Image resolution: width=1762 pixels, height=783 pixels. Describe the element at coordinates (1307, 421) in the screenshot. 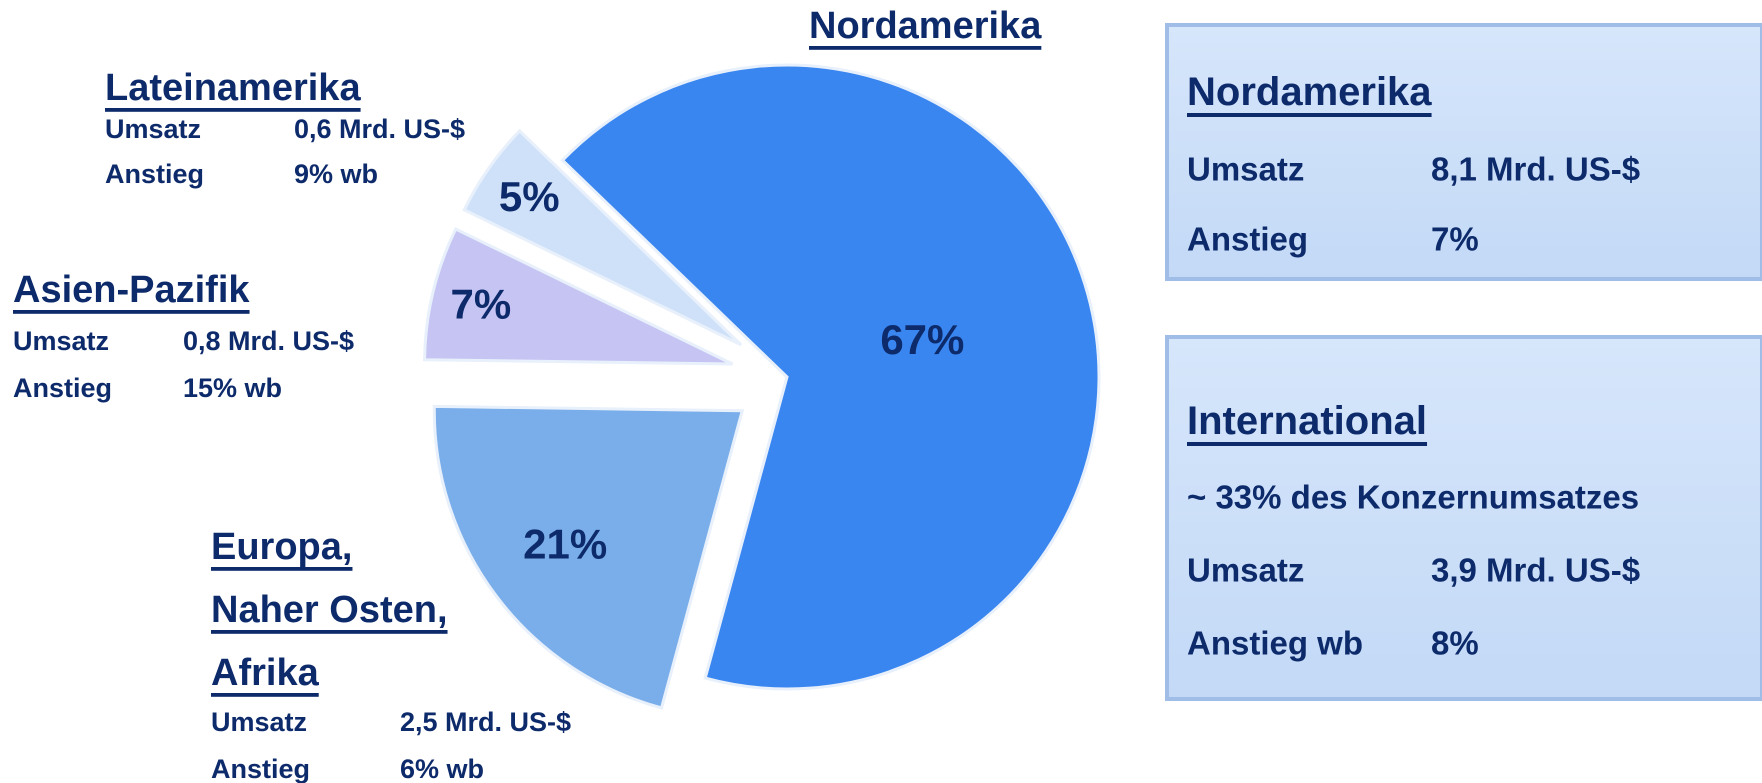

I see `box-title: International` at that location.